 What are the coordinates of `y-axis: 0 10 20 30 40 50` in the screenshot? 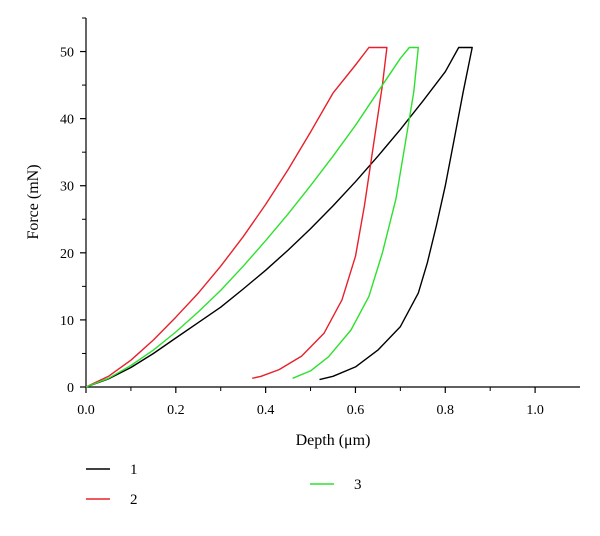 It's located at (73, 206).